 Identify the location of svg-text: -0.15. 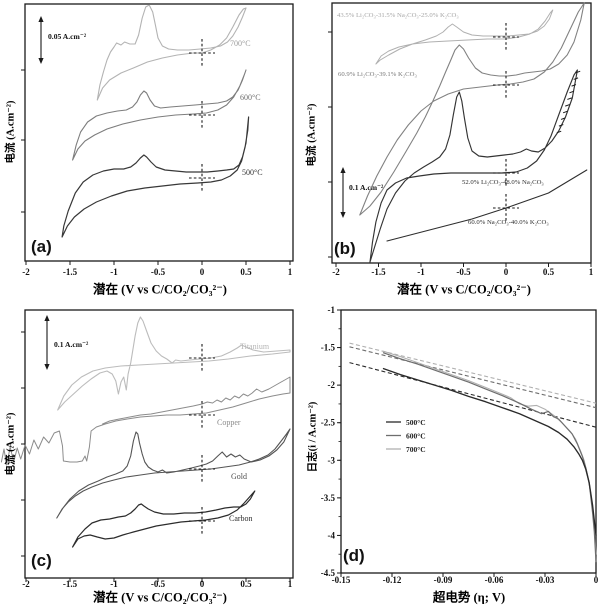
(341, 580).